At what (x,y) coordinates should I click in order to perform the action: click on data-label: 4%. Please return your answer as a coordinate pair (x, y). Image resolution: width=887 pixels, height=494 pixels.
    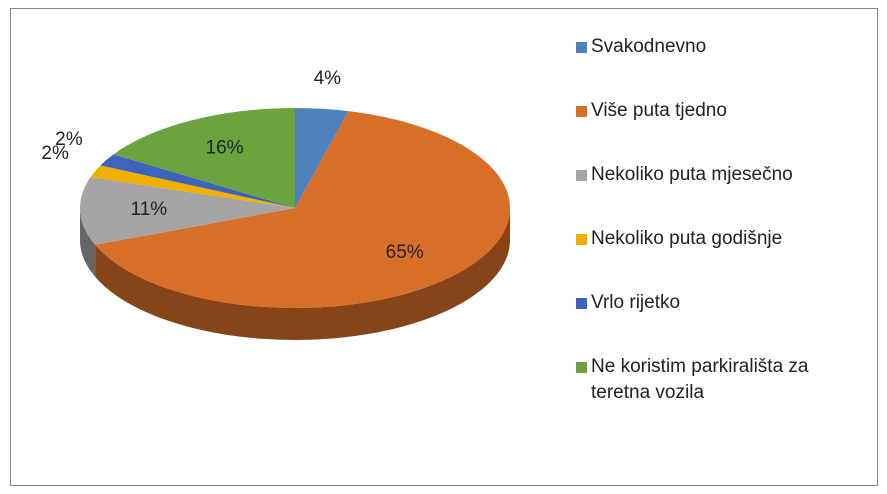
    Looking at the image, I should click on (328, 78).